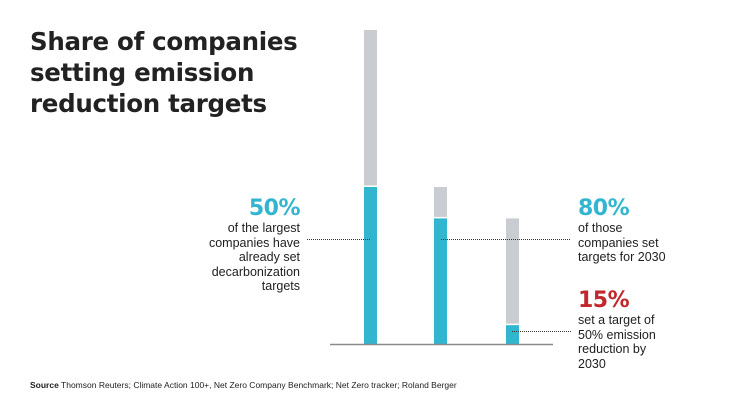 This screenshot has height=419, width=746. What do you see at coordinates (263, 228) in the screenshot?
I see `annotation-line: of the largest` at bounding box center [263, 228].